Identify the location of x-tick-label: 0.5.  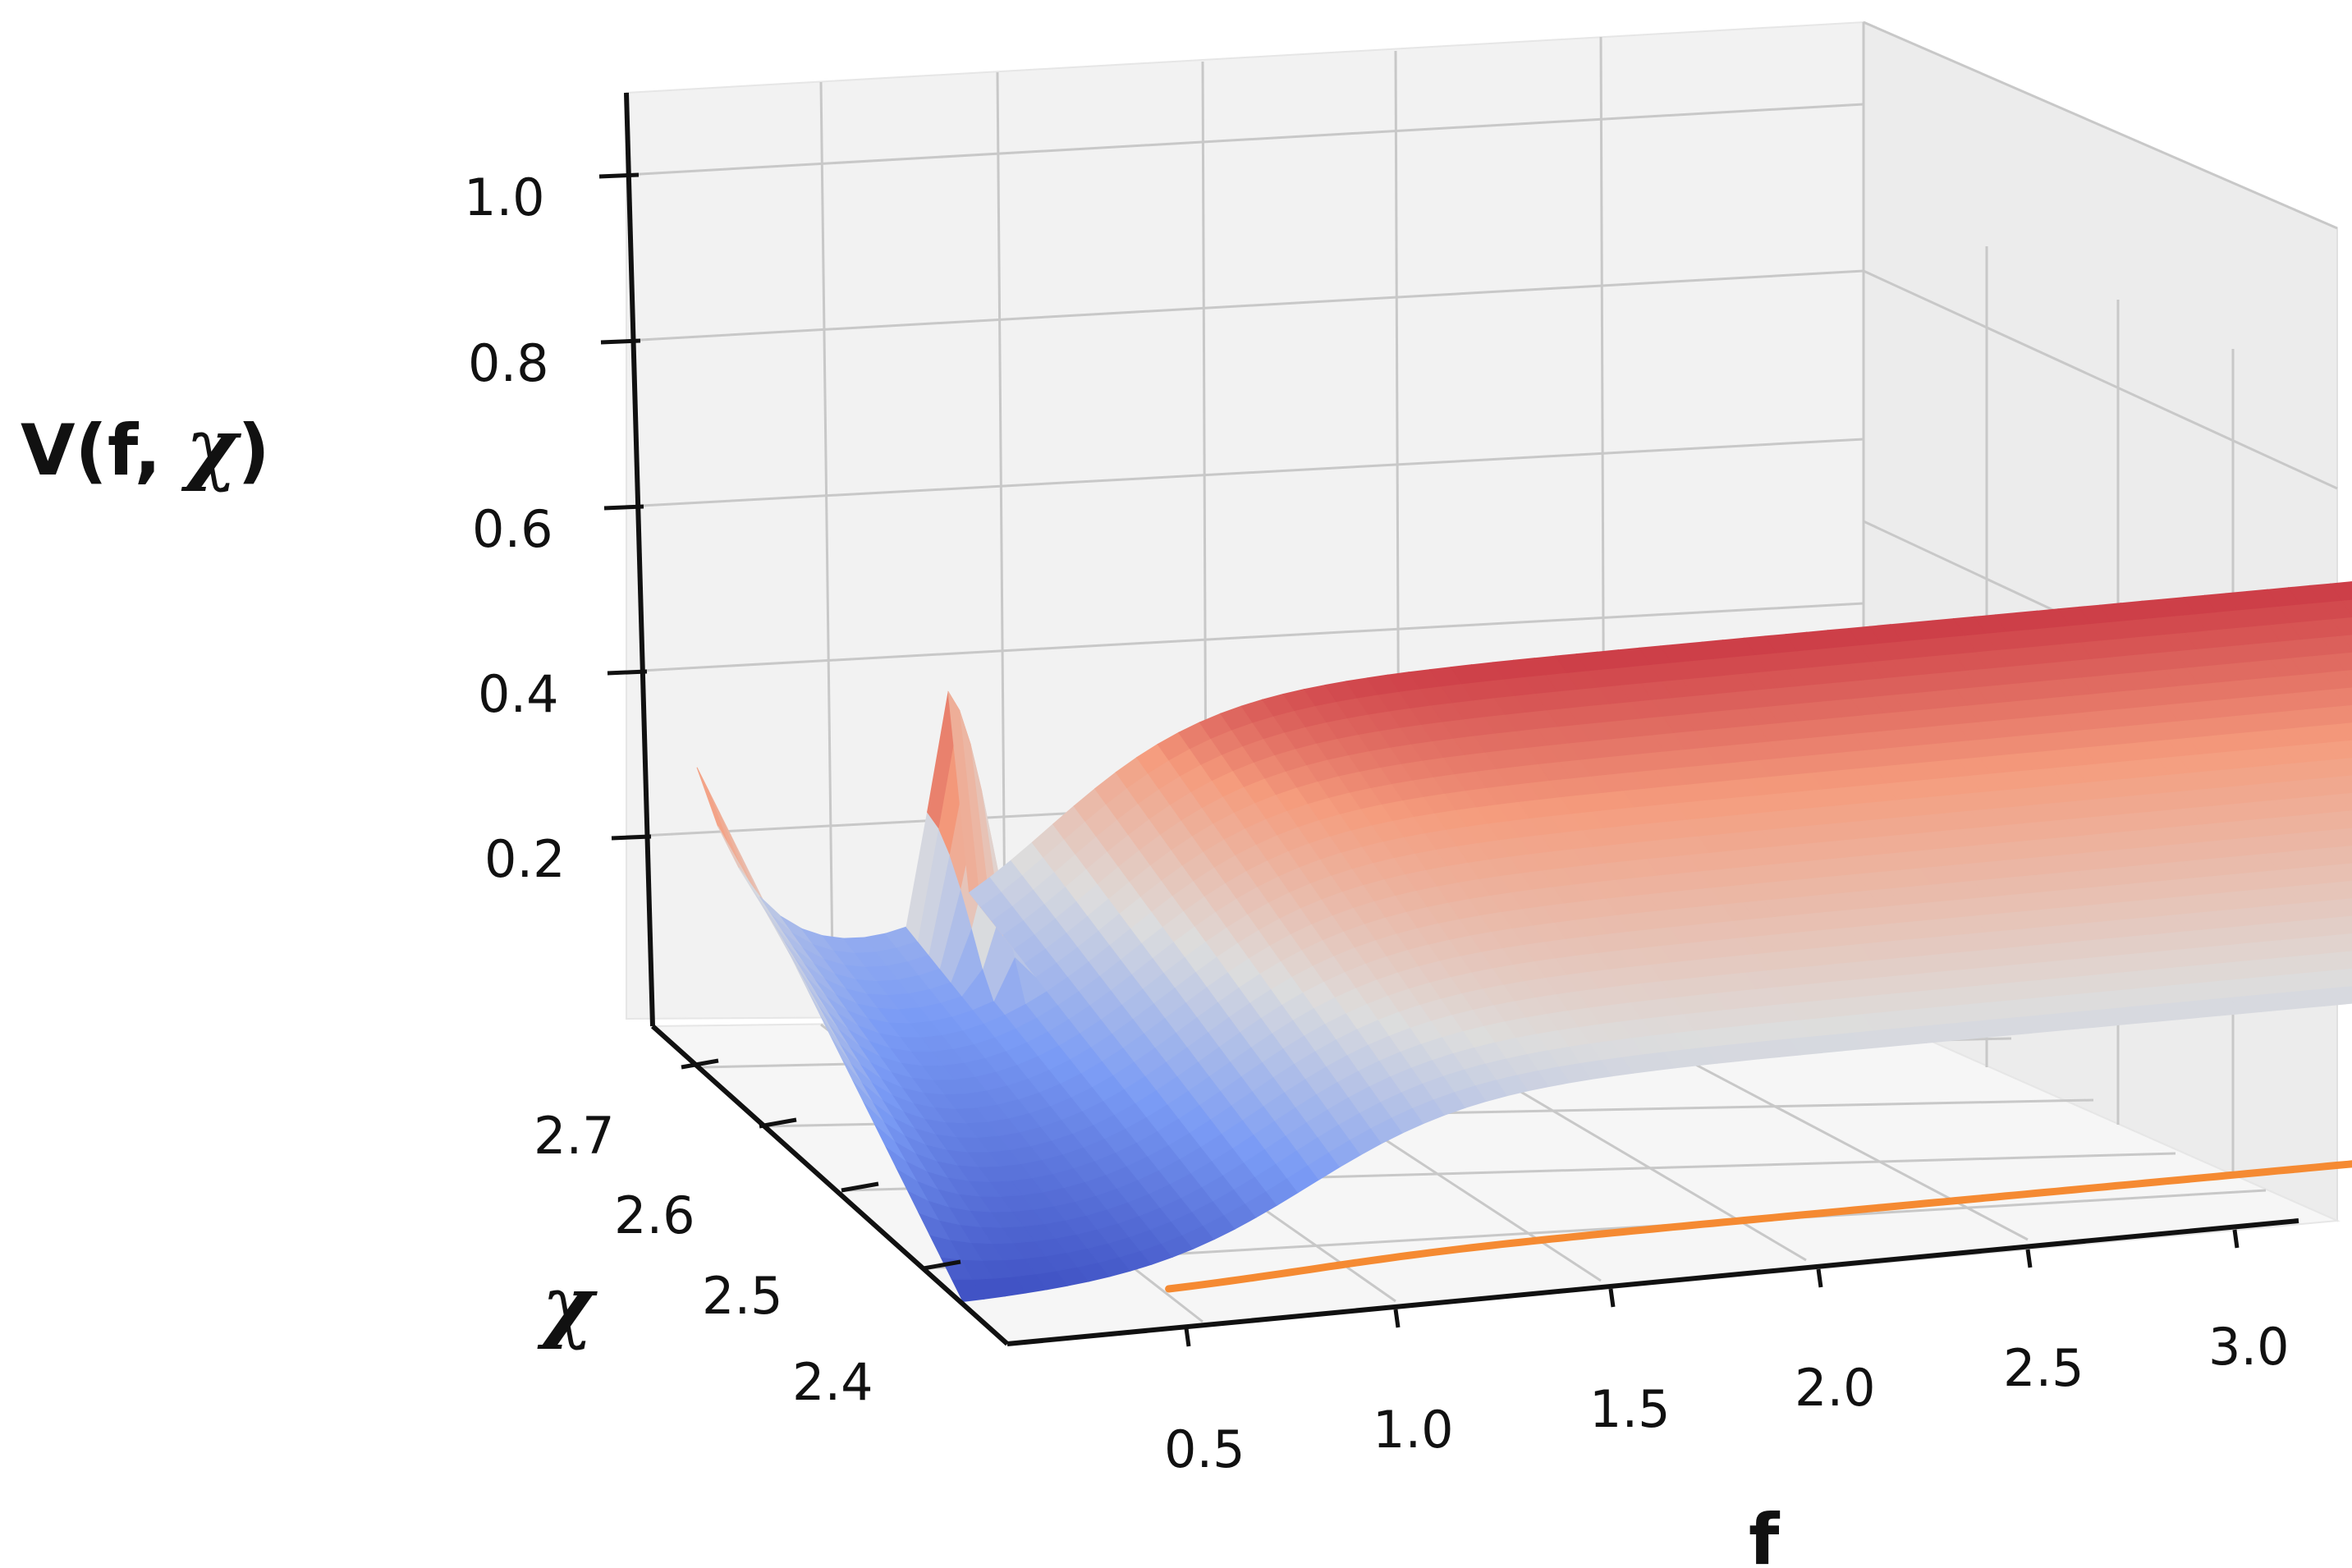
(1204, 1449).